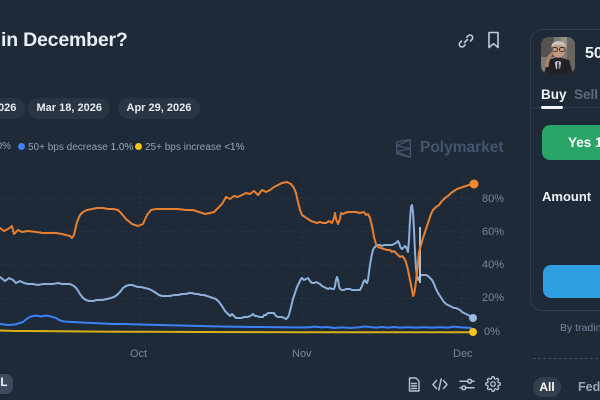  What do you see at coordinates (138, 354) in the screenshot?
I see `svg-text: Oct` at bounding box center [138, 354].